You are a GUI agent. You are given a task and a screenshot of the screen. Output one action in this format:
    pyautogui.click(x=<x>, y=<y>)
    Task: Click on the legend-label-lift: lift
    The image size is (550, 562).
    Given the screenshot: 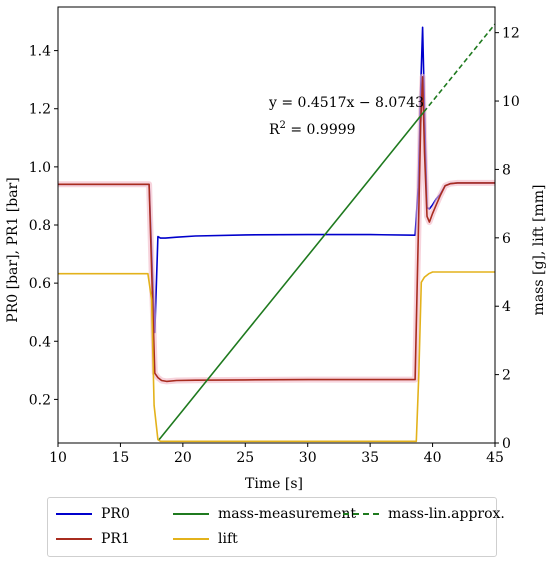 What is the action you would take?
    pyautogui.click(x=228, y=539)
    